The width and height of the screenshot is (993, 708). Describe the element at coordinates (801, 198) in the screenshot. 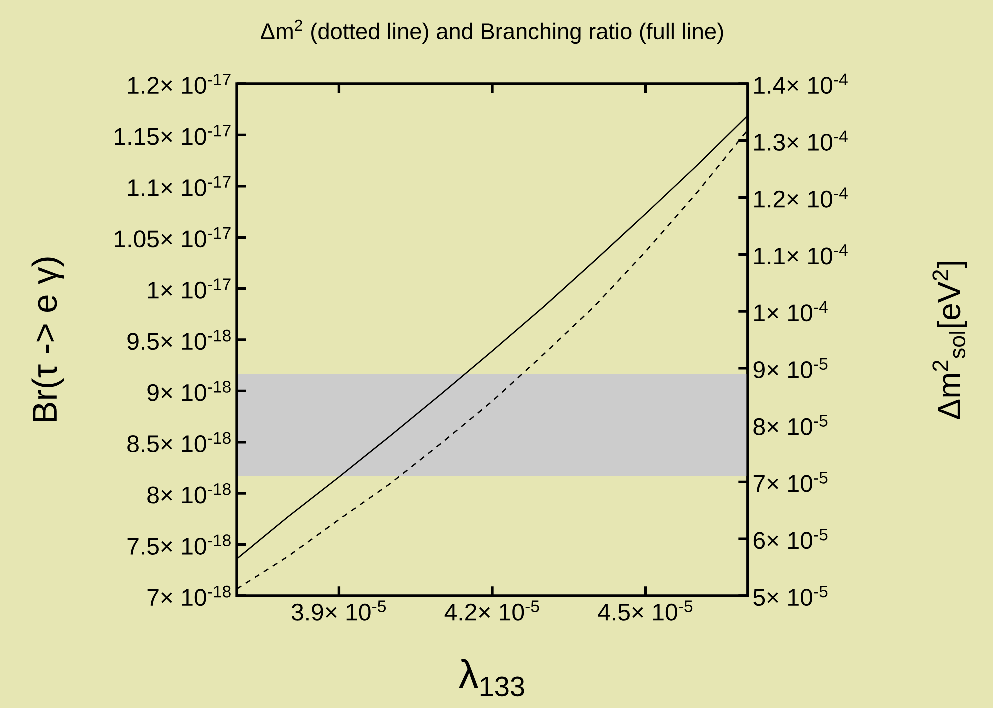

I see `y2-tick-label: 1.2× 10$^{-4}$` at that location.